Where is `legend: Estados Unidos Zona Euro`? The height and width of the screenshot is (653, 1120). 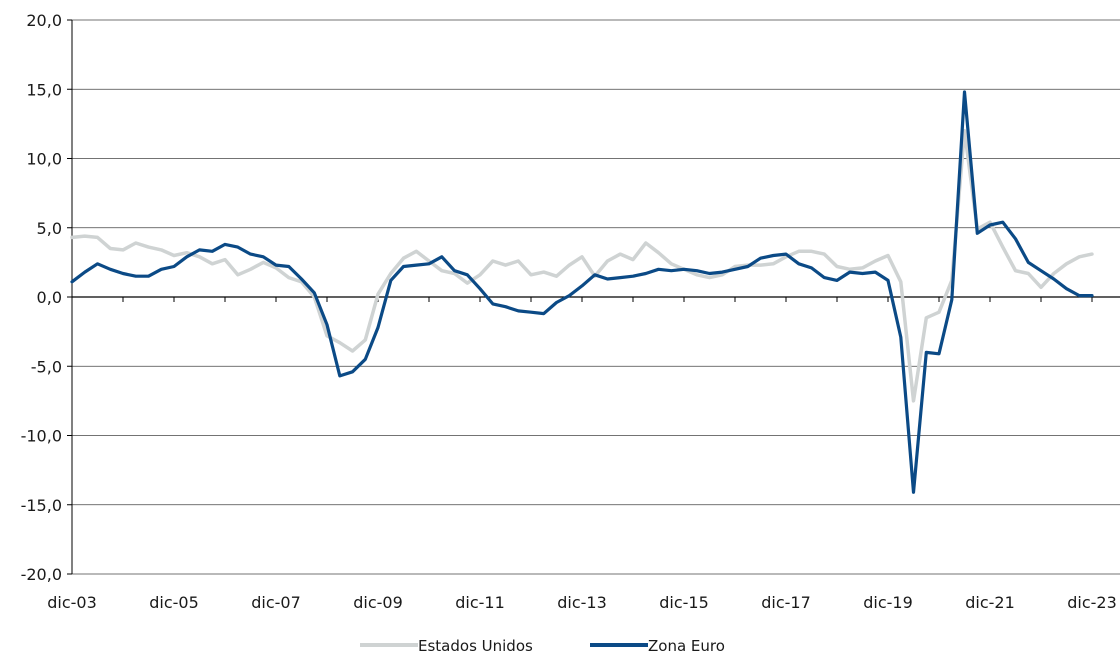 legend: Estados Unidos Zona Euro is located at coordinates (542, 645).